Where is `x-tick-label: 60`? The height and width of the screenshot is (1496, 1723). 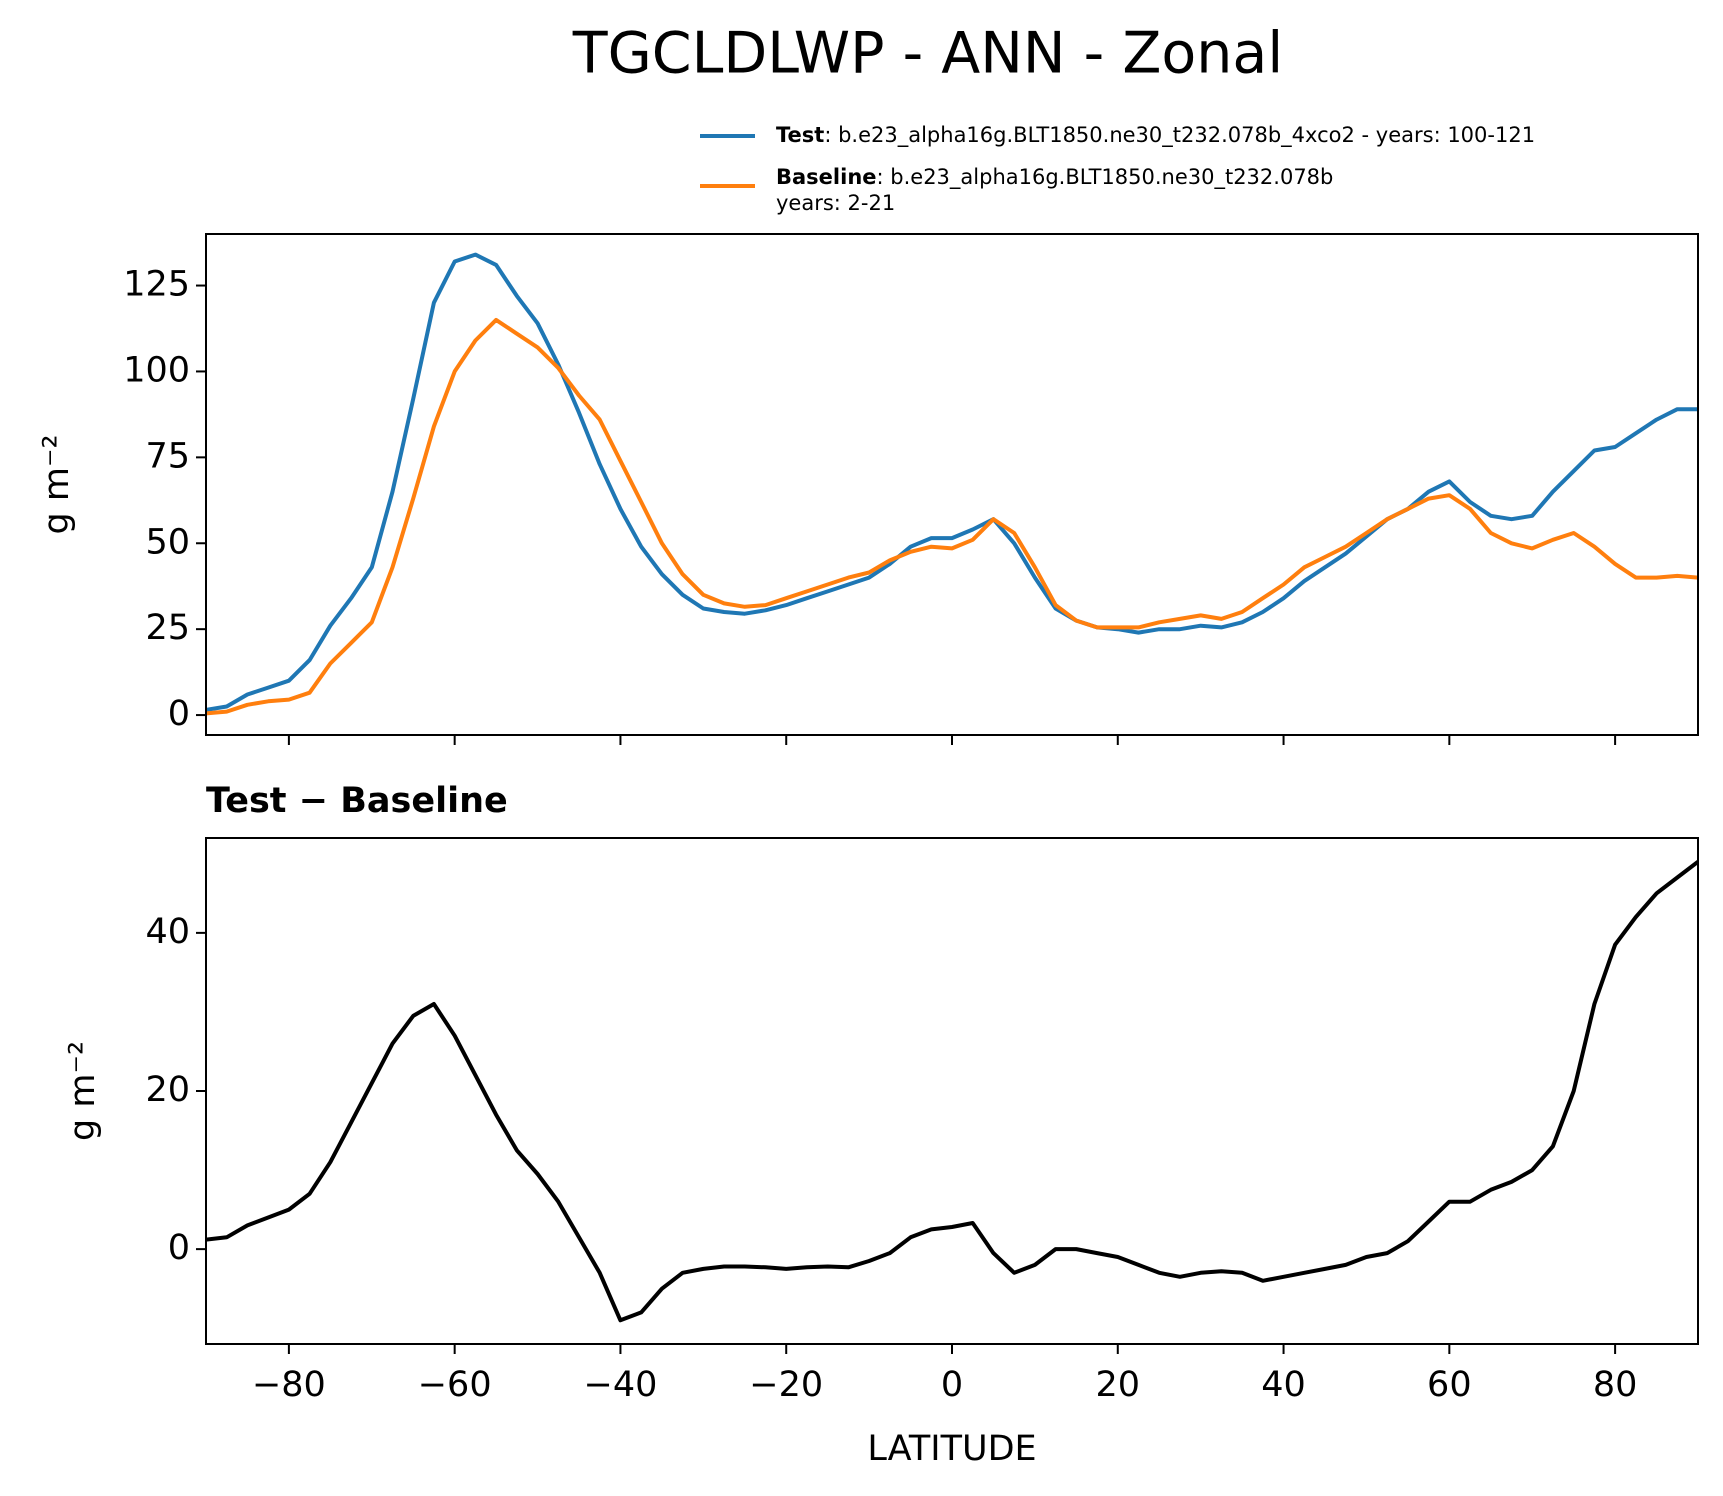
x-tick-label: 60 is located at coordinates (1449, 1385).